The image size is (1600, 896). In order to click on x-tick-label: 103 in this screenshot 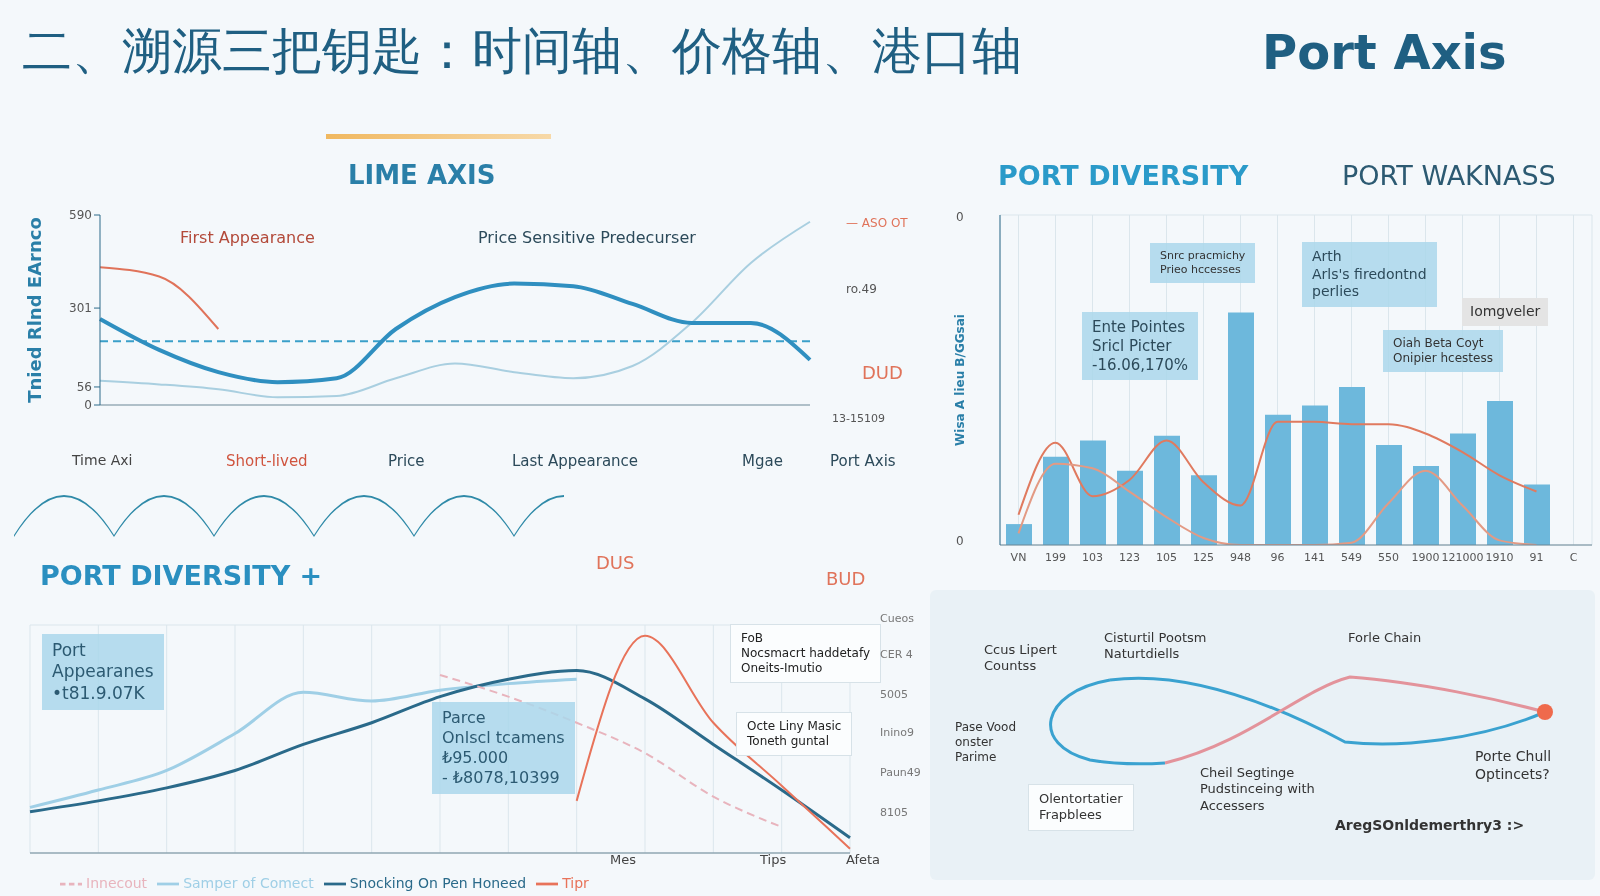, I will do `click(1092, 557)`.